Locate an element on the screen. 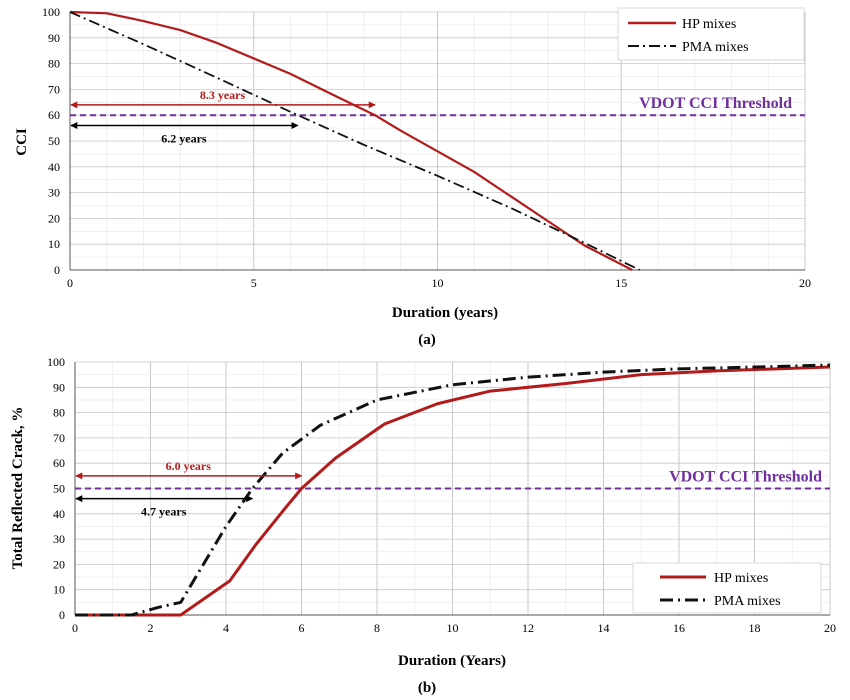 The width and height of the screenshot is (850, 700). x-tick-label: 16 is located at coordinates (679, 628).